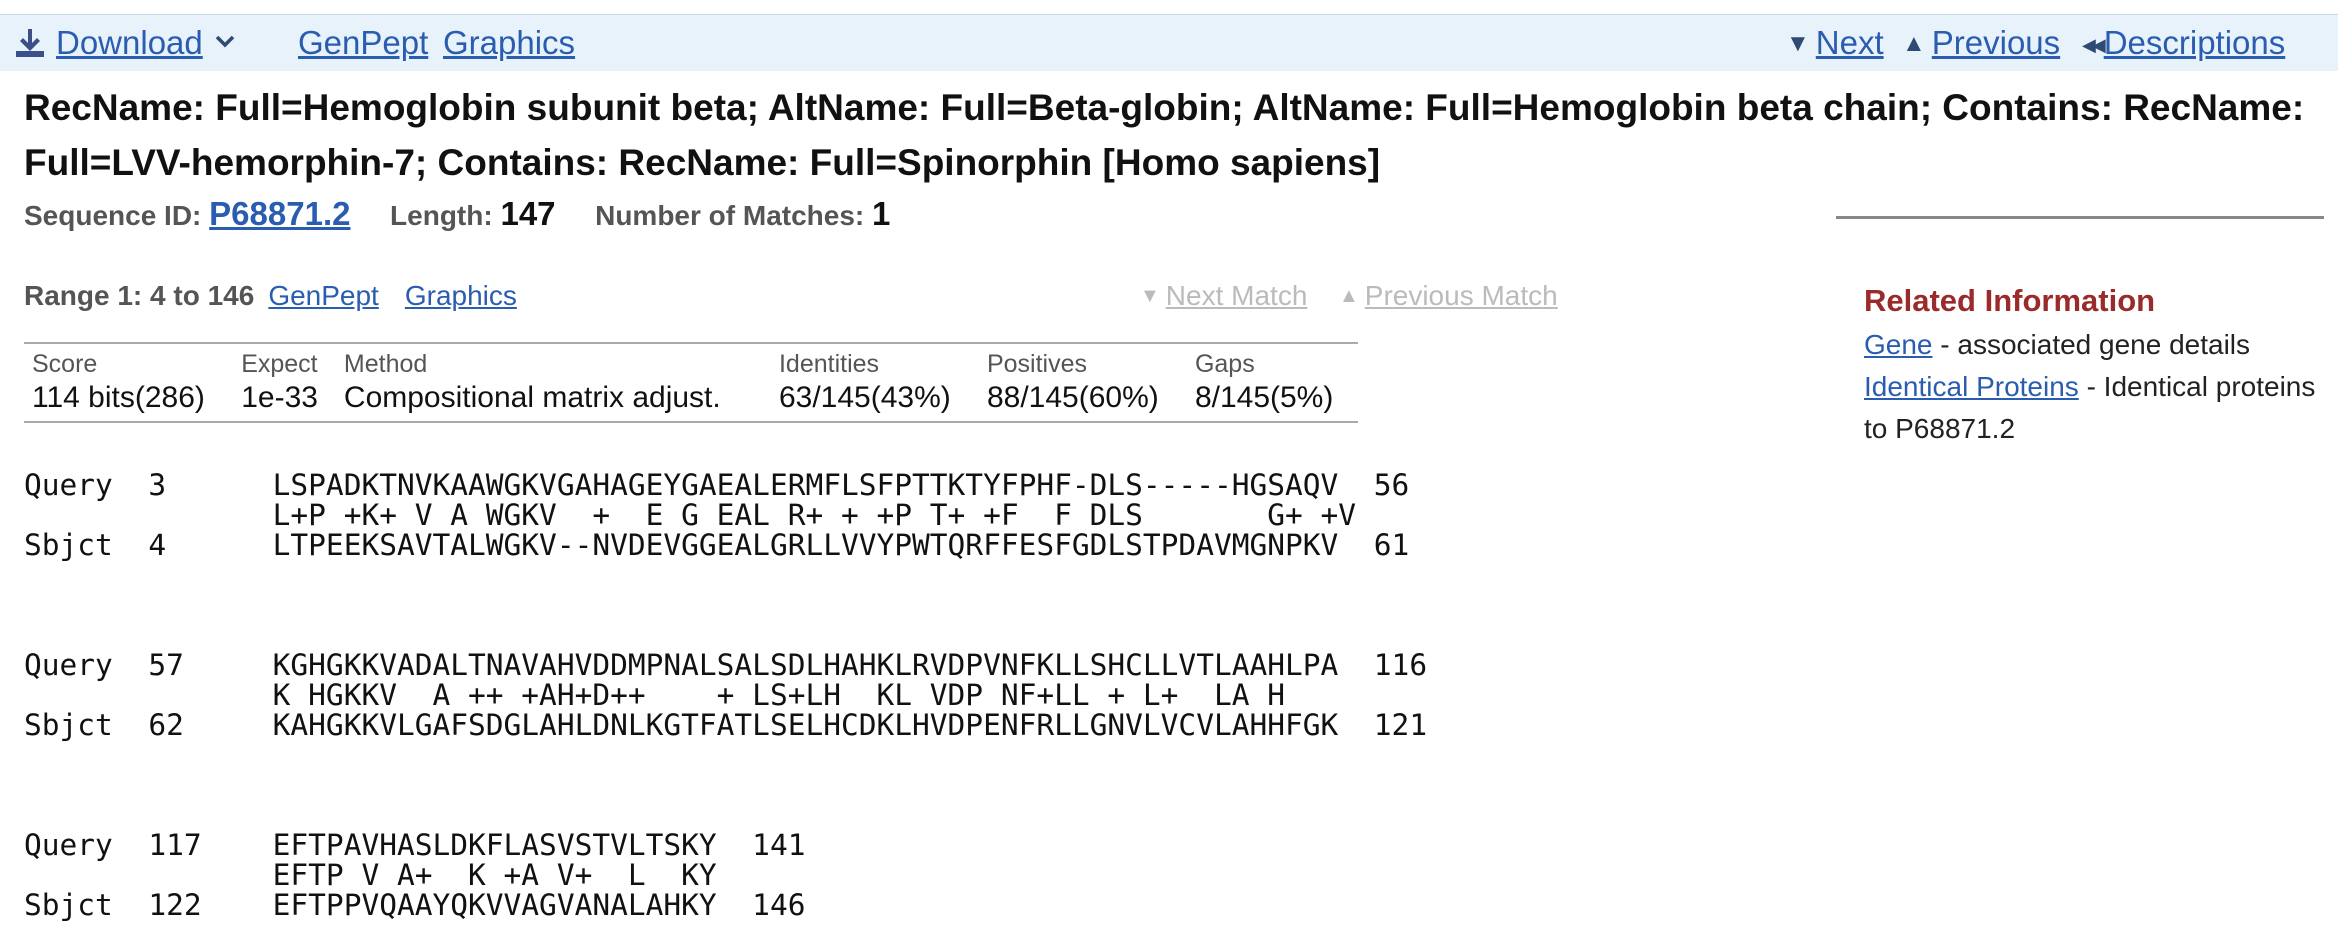  Describe the element at coordinates (385, 364) in the screenshot. I see `header-method: Method` at that location.